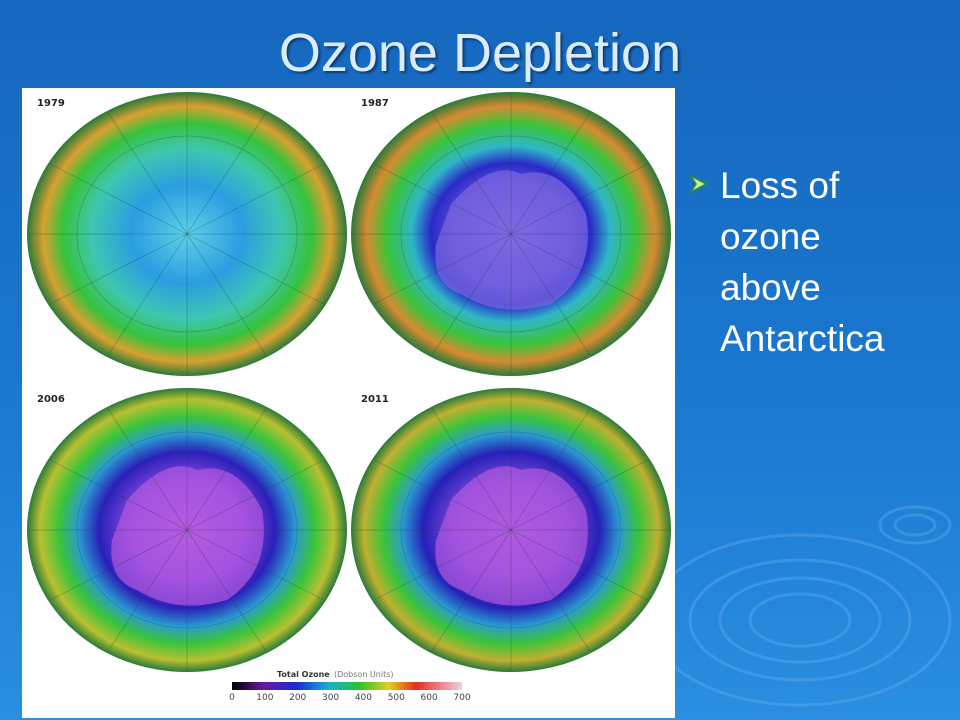 The height and width of the screenshot is (720, 960). Describe the element at coordinates (347, 686) in the screenshot. I see `colorbar` at that location.